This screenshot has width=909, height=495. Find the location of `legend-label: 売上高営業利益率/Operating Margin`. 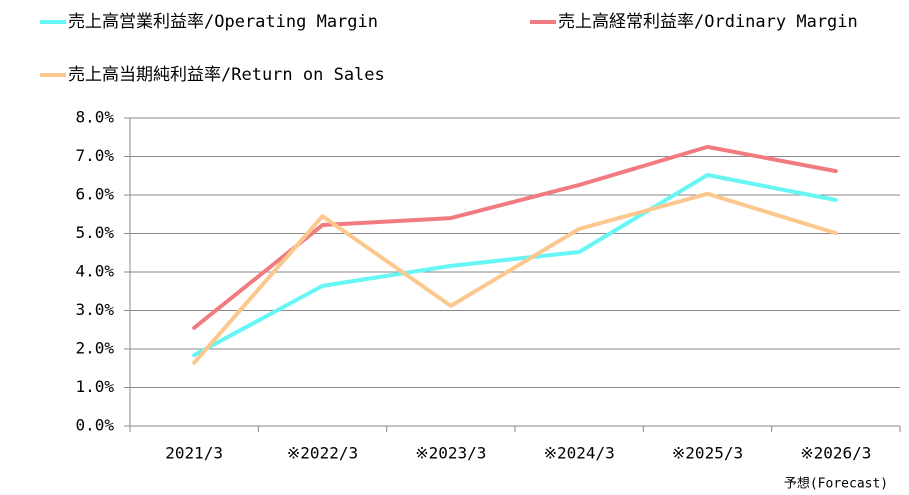

legend-label: 売上高営業利益率/Operating Margin is located at coordinates (223, 22).